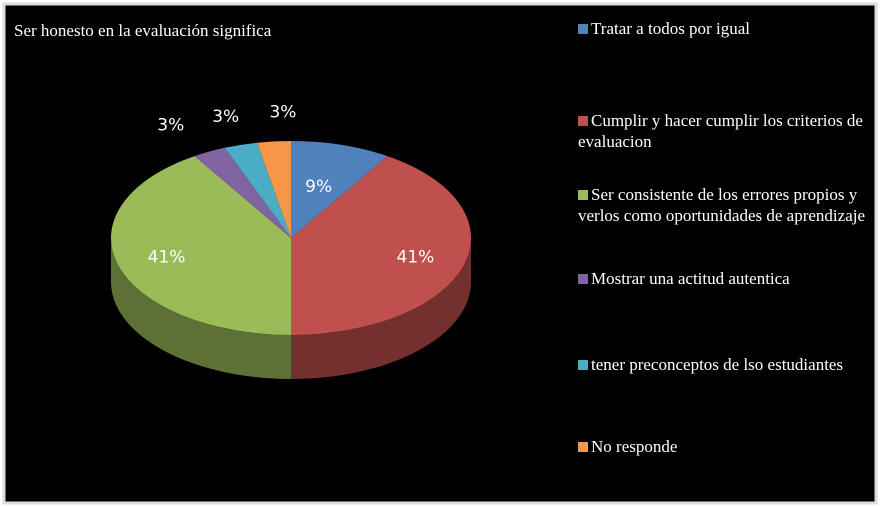 This screenshot has width=880, height=507. I want to click on legend-label: Tratar a todos por igual, so click(670, 28).